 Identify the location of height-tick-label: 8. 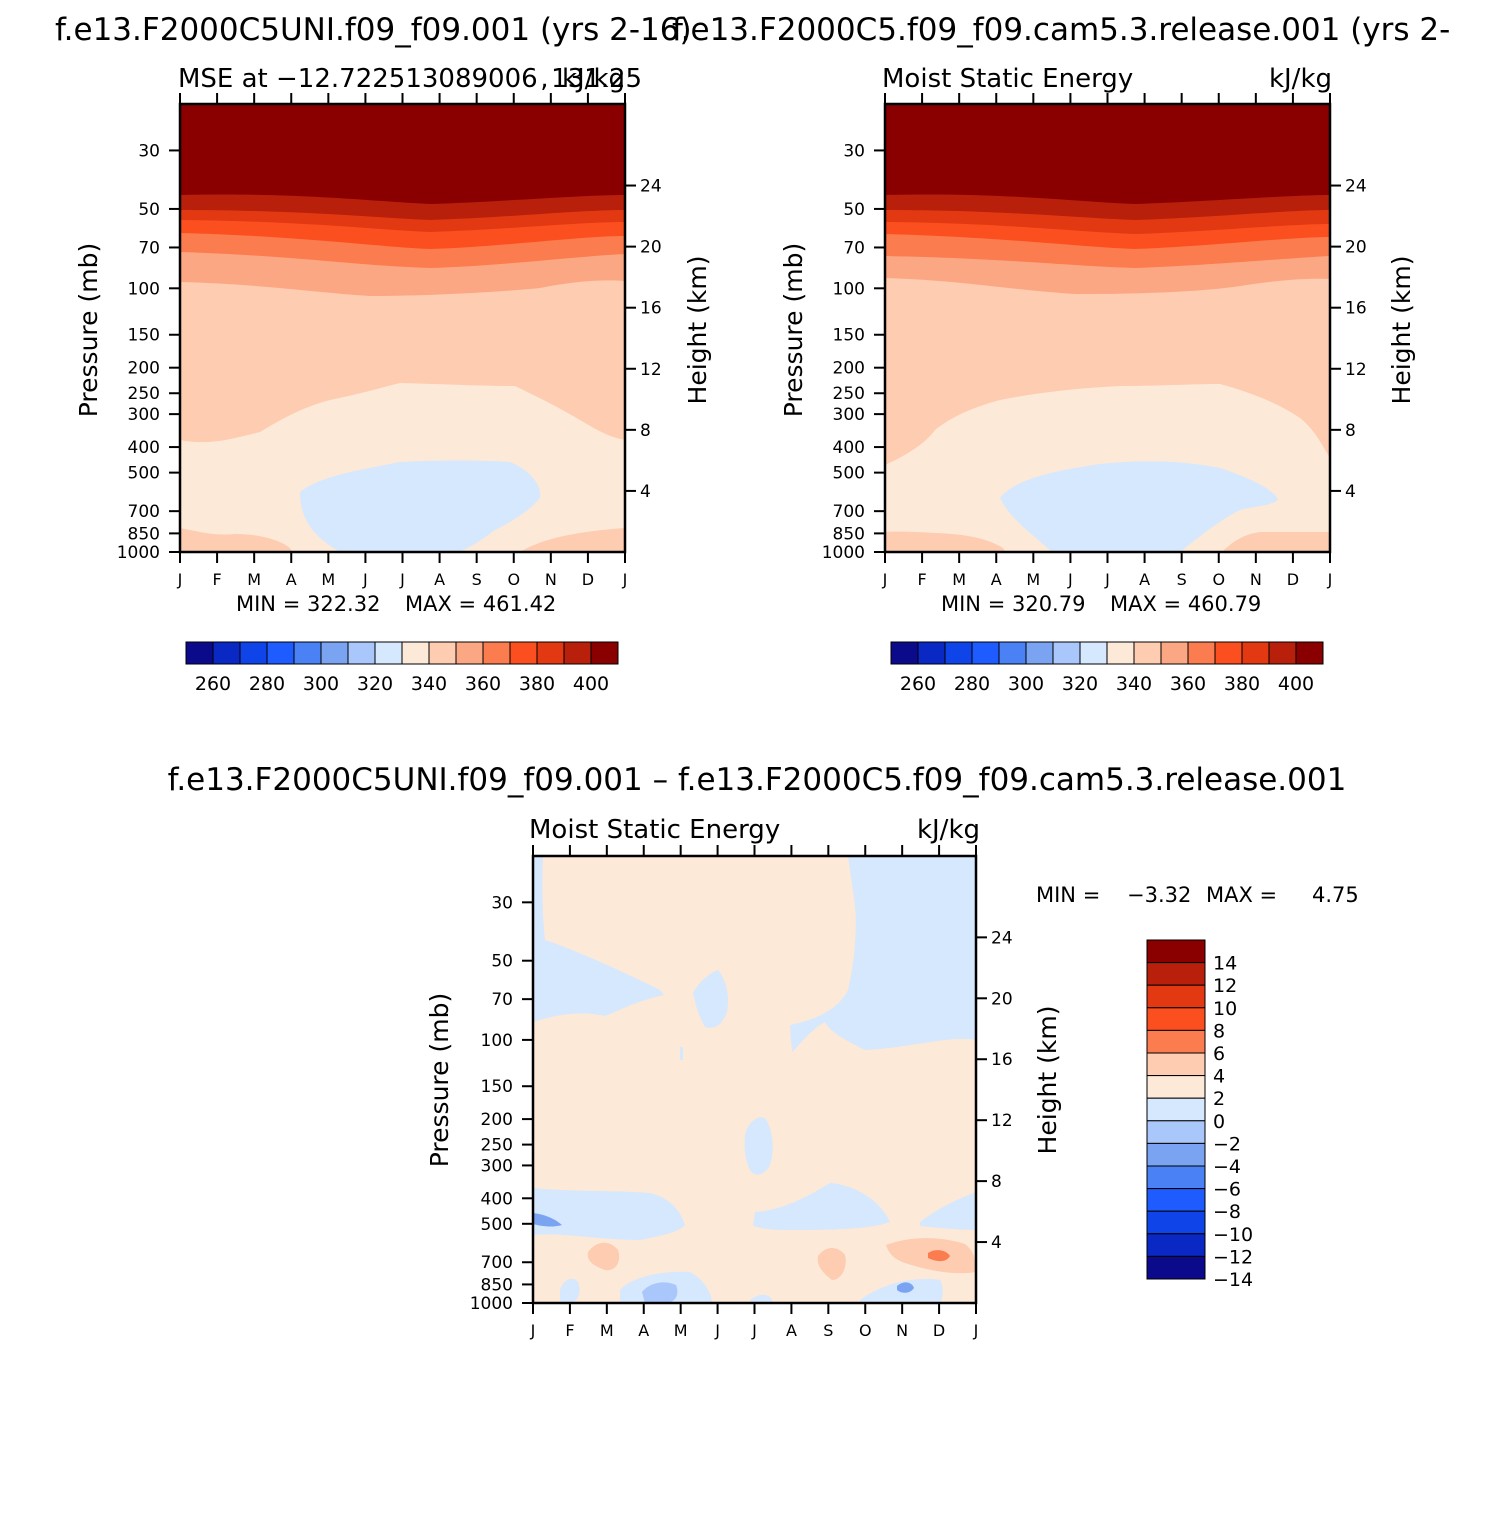
(996, 1182).